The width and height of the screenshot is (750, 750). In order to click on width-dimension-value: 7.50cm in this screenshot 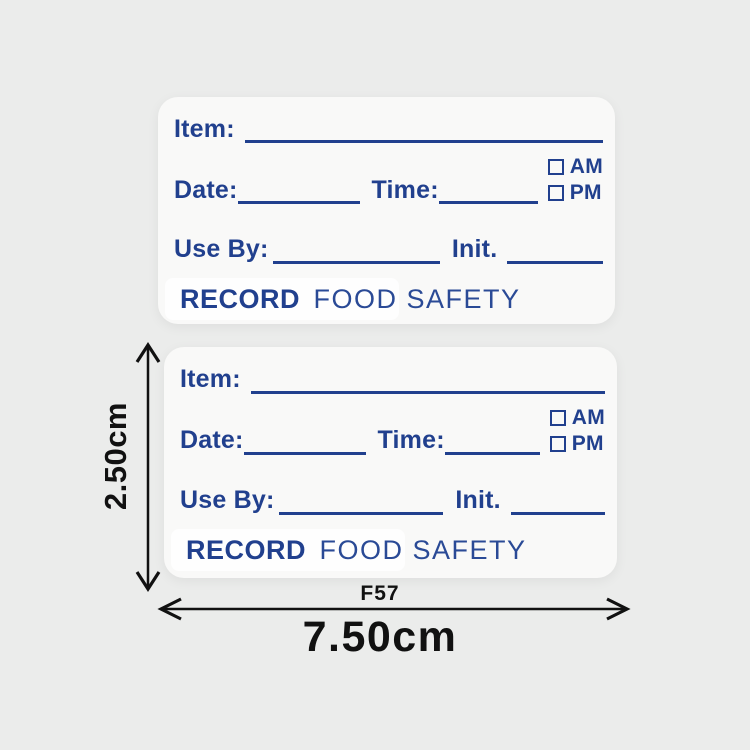, I will do `click(380, 637)`.